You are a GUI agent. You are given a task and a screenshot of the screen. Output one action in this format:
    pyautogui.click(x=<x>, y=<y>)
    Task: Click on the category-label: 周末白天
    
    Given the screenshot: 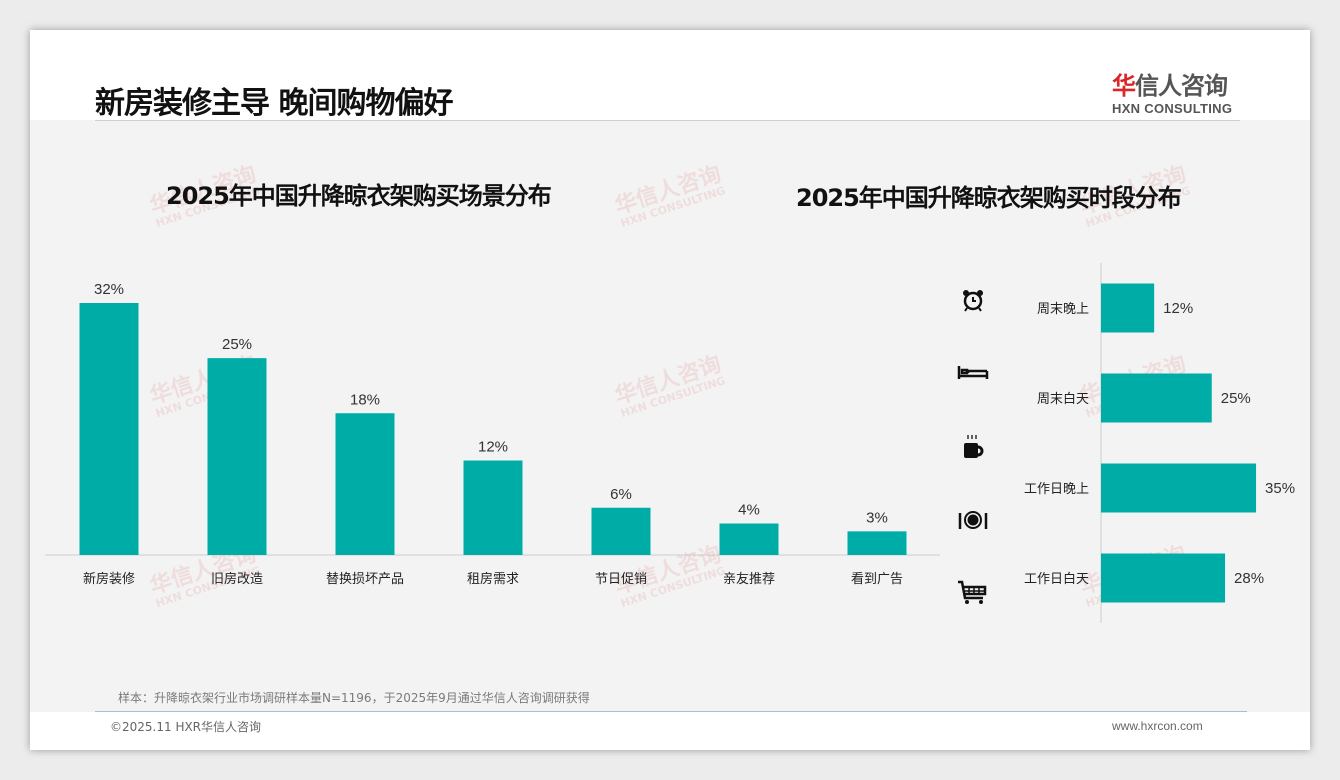 What is the action you would take?
    pyautogui.click(x=1063, y=398)
    